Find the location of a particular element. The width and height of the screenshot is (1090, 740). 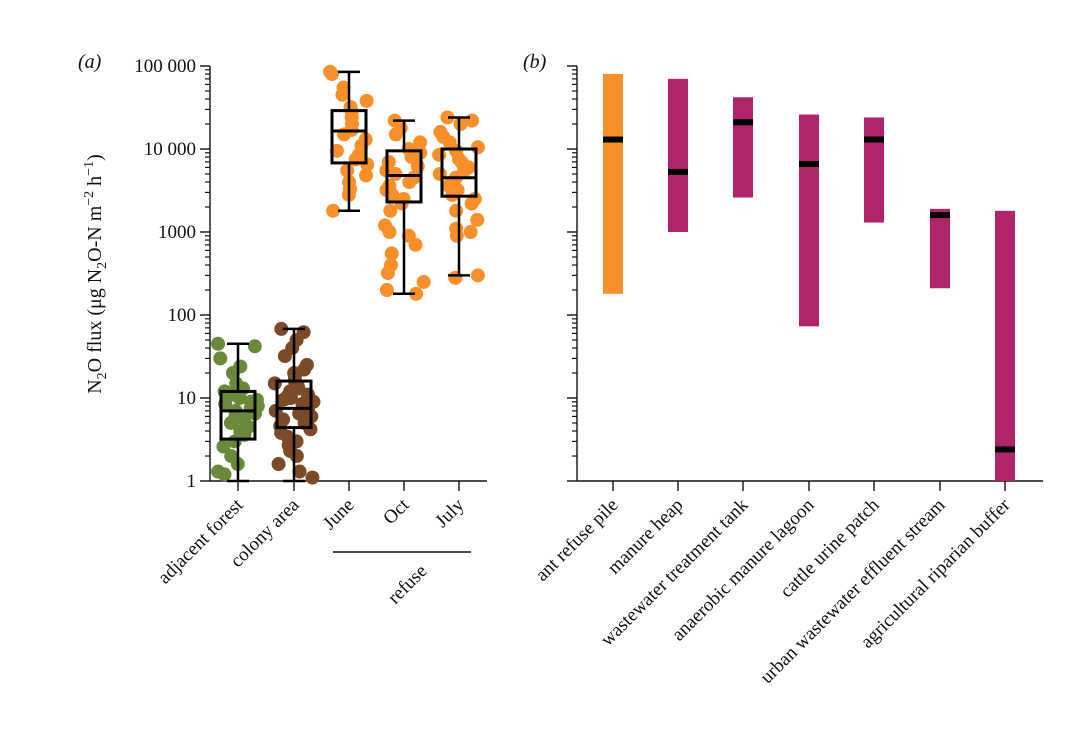

panel-a-boxes is located at coordinates (348, 274).